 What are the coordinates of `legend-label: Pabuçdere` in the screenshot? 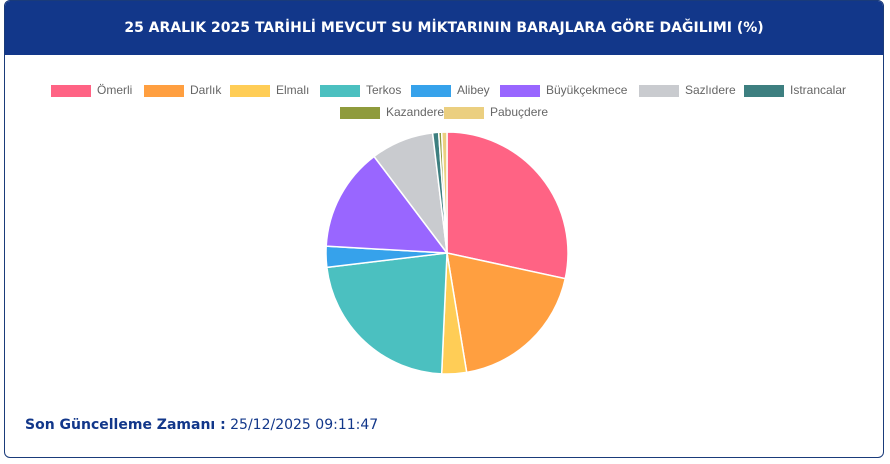 It's located at (519, 112).